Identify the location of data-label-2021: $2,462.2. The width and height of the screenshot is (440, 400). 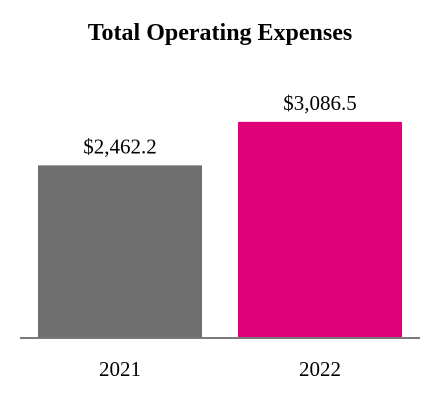
(120, 146).